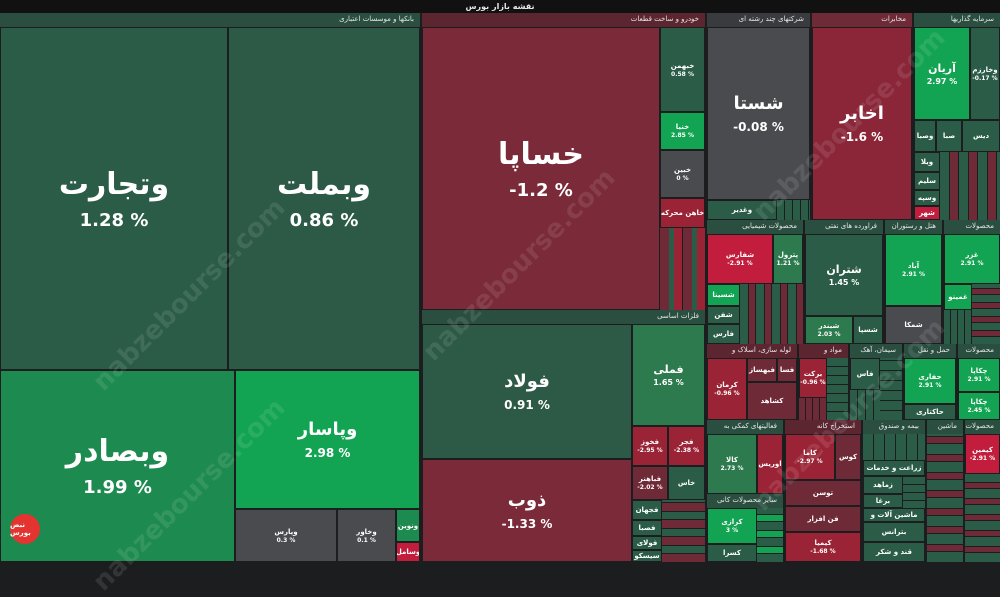 The width and height of the screenshot is (1000, 597). What do you see at coordinates (927, 198) in the screenshot?
I see `tile-vsoyeh: وسپه` at bounding box center [927, 198].